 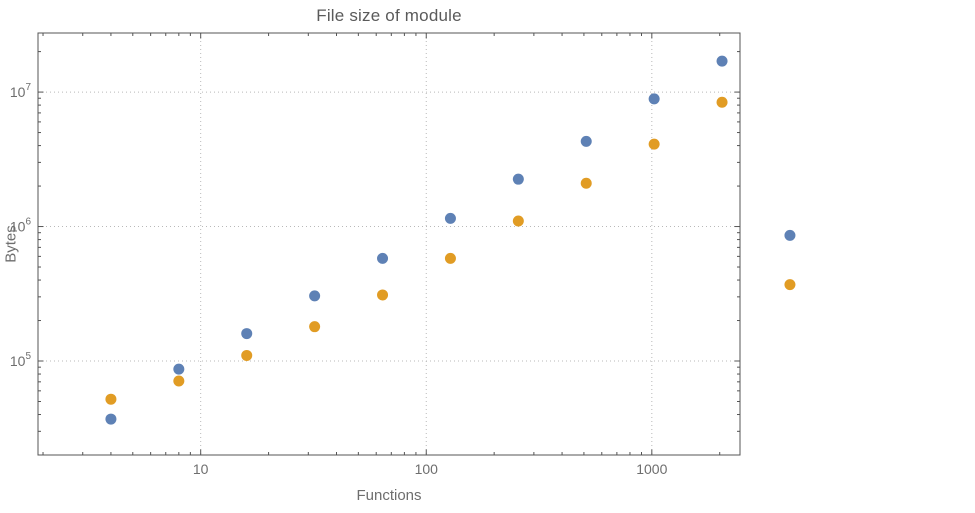 I want to click on y-tick-label: 10⁵, so click(x=21, y=360).